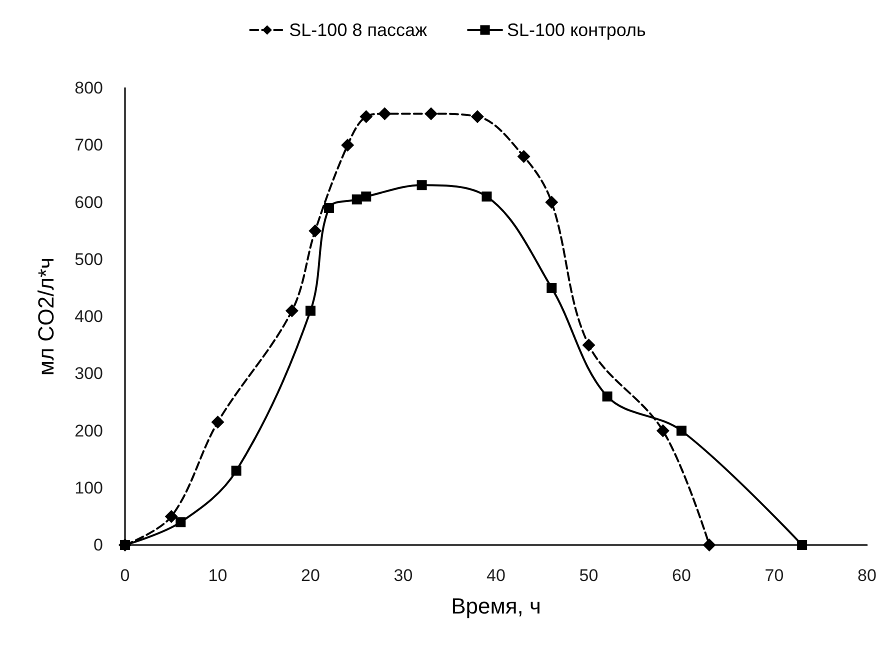 The width and height of the screenshot is (895, 664). Describe the element at coordinates (681, 575) in the screenshot. I see `x-tick-label: 60` at that location.